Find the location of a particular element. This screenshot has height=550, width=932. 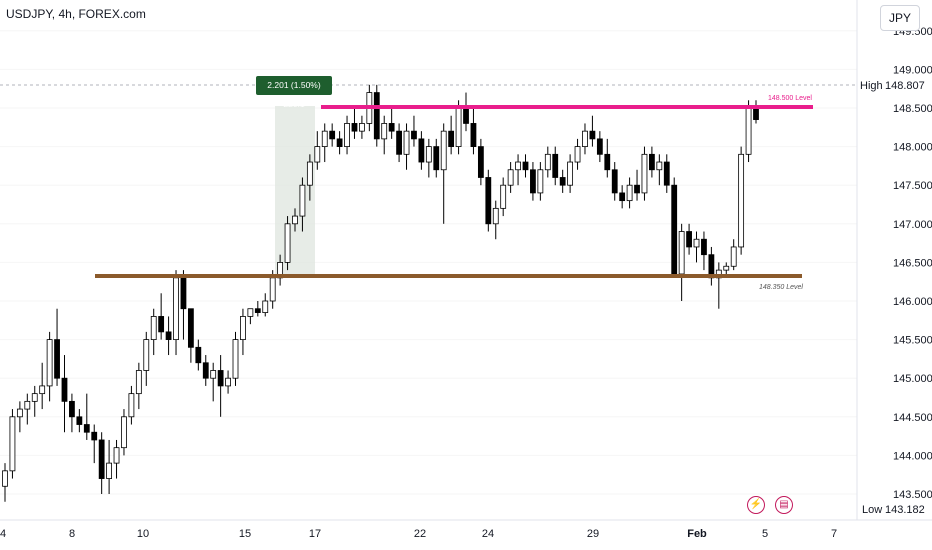

price-tick-label: 145.000 is located at coordinates (912, 379).